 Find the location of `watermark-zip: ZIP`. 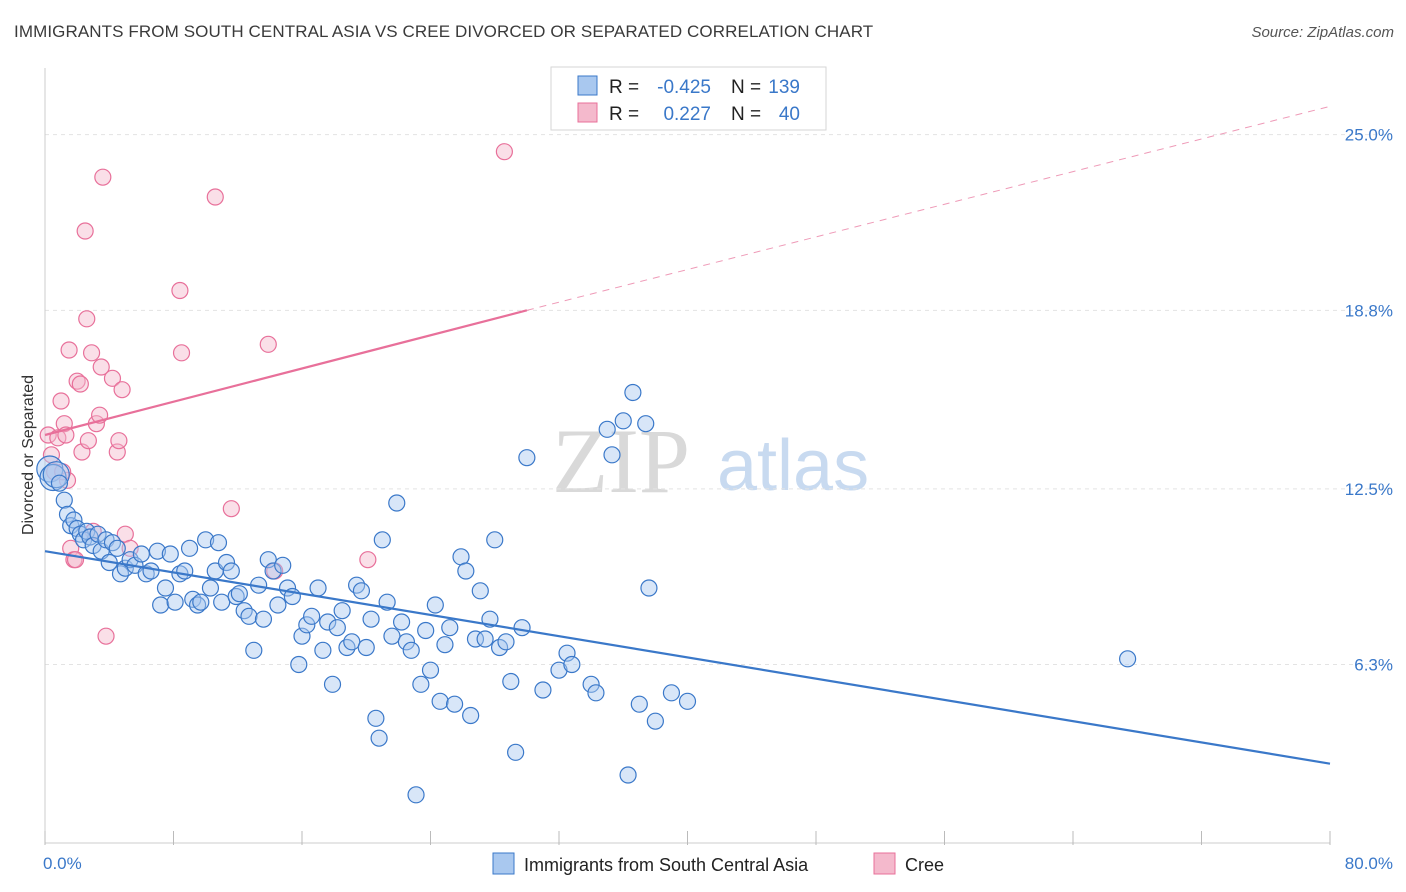

watermark-zip: ZIP is located at coordinates (621, 461).